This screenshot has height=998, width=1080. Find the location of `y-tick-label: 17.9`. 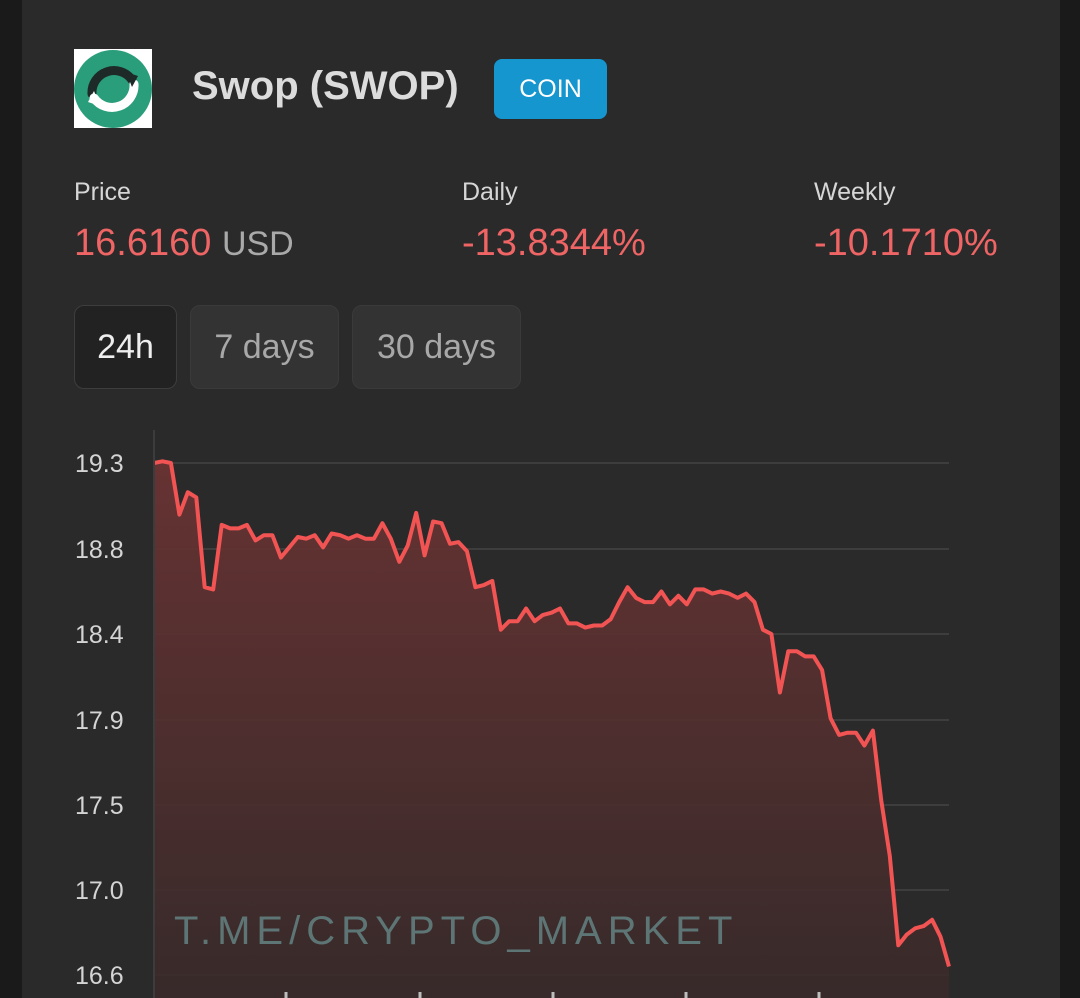

y-tick-label: 17.9 is located at coordinates (99, 721).